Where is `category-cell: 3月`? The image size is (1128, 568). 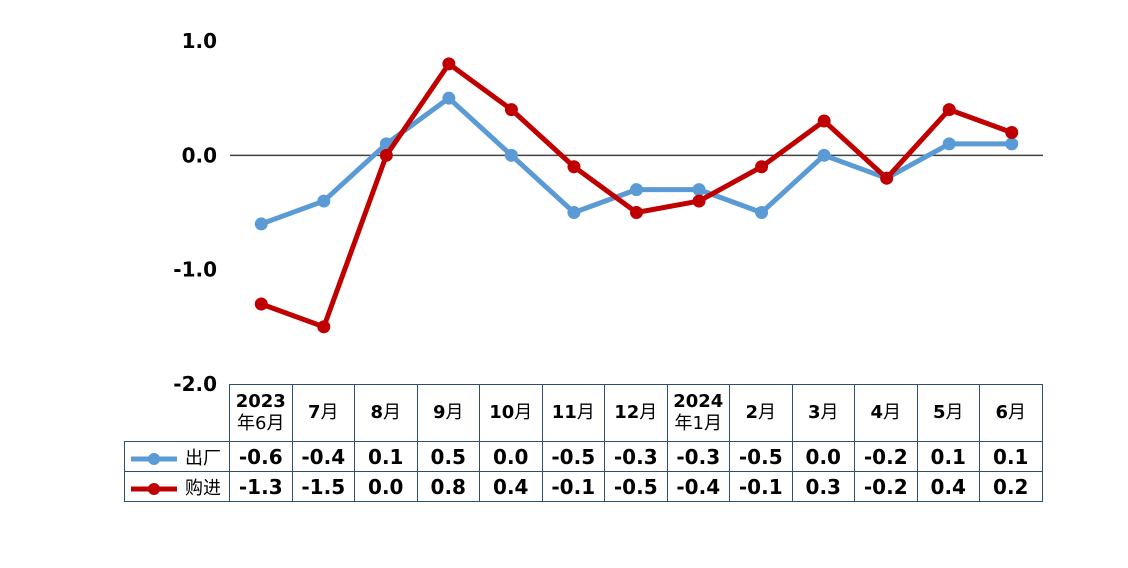
category-cell: 3月 is located at coordinates (823, 413).